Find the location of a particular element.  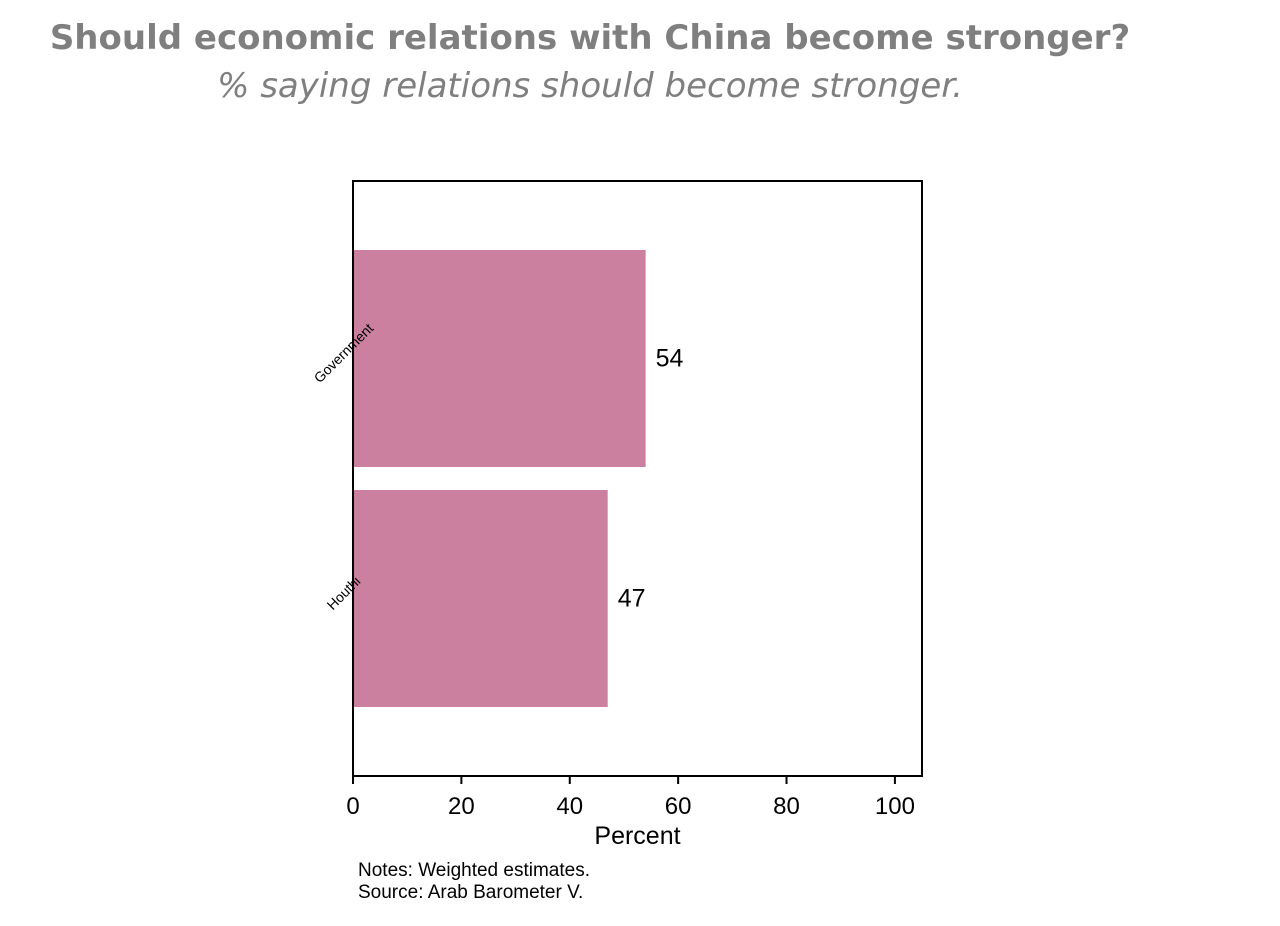

value-labels-group: 54 47 is located at coordinates (651, 479).